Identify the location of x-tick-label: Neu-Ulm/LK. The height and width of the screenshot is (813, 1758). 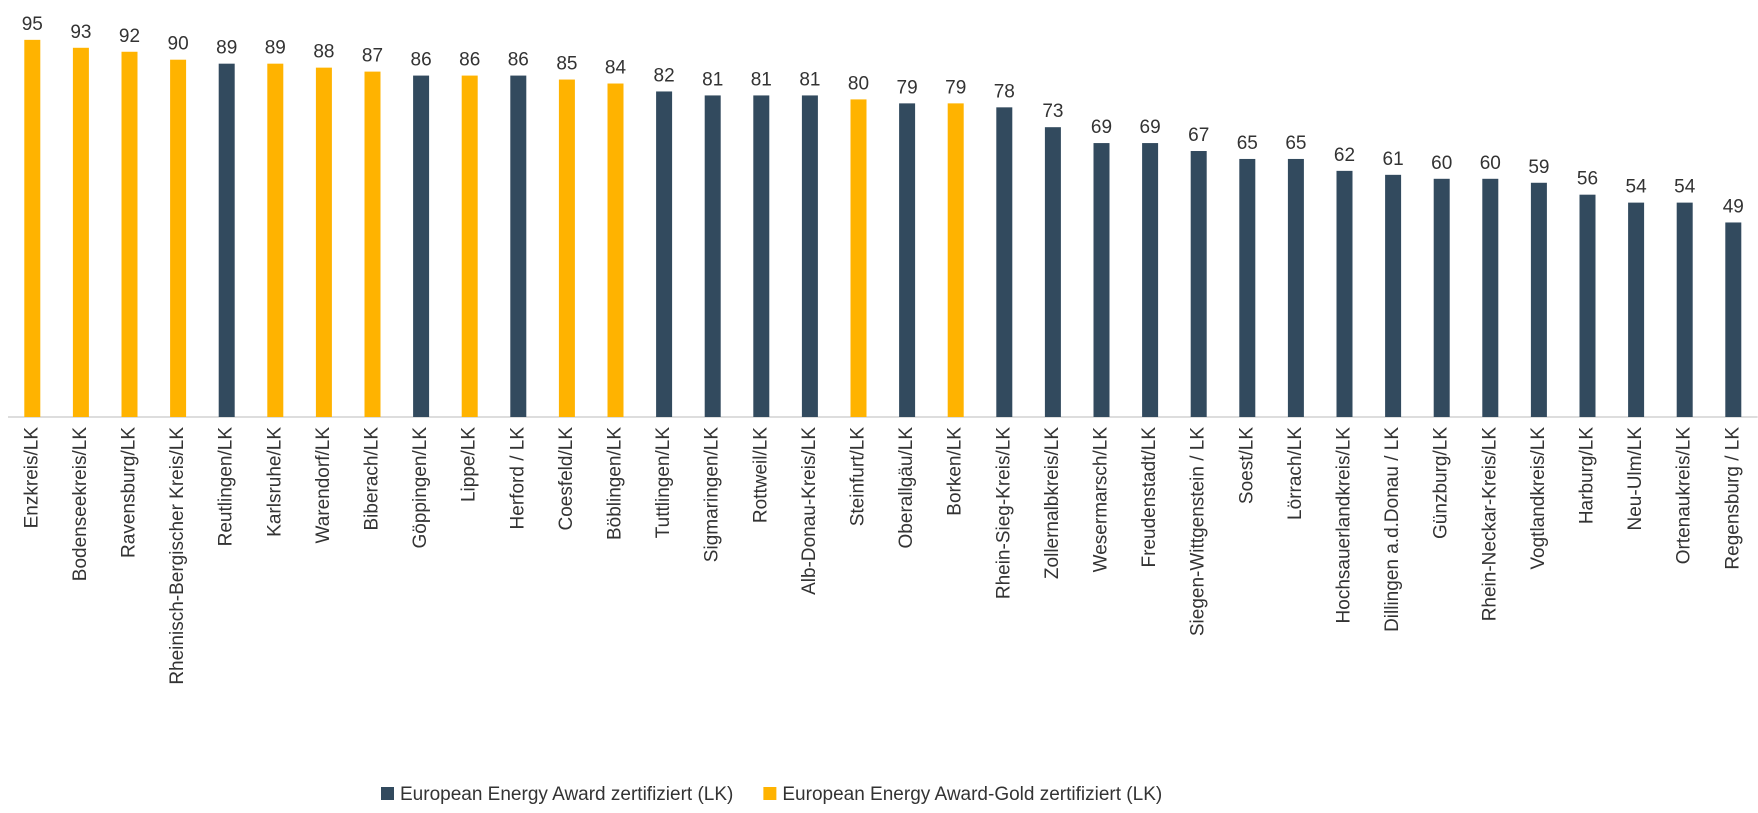
(1635, 479).